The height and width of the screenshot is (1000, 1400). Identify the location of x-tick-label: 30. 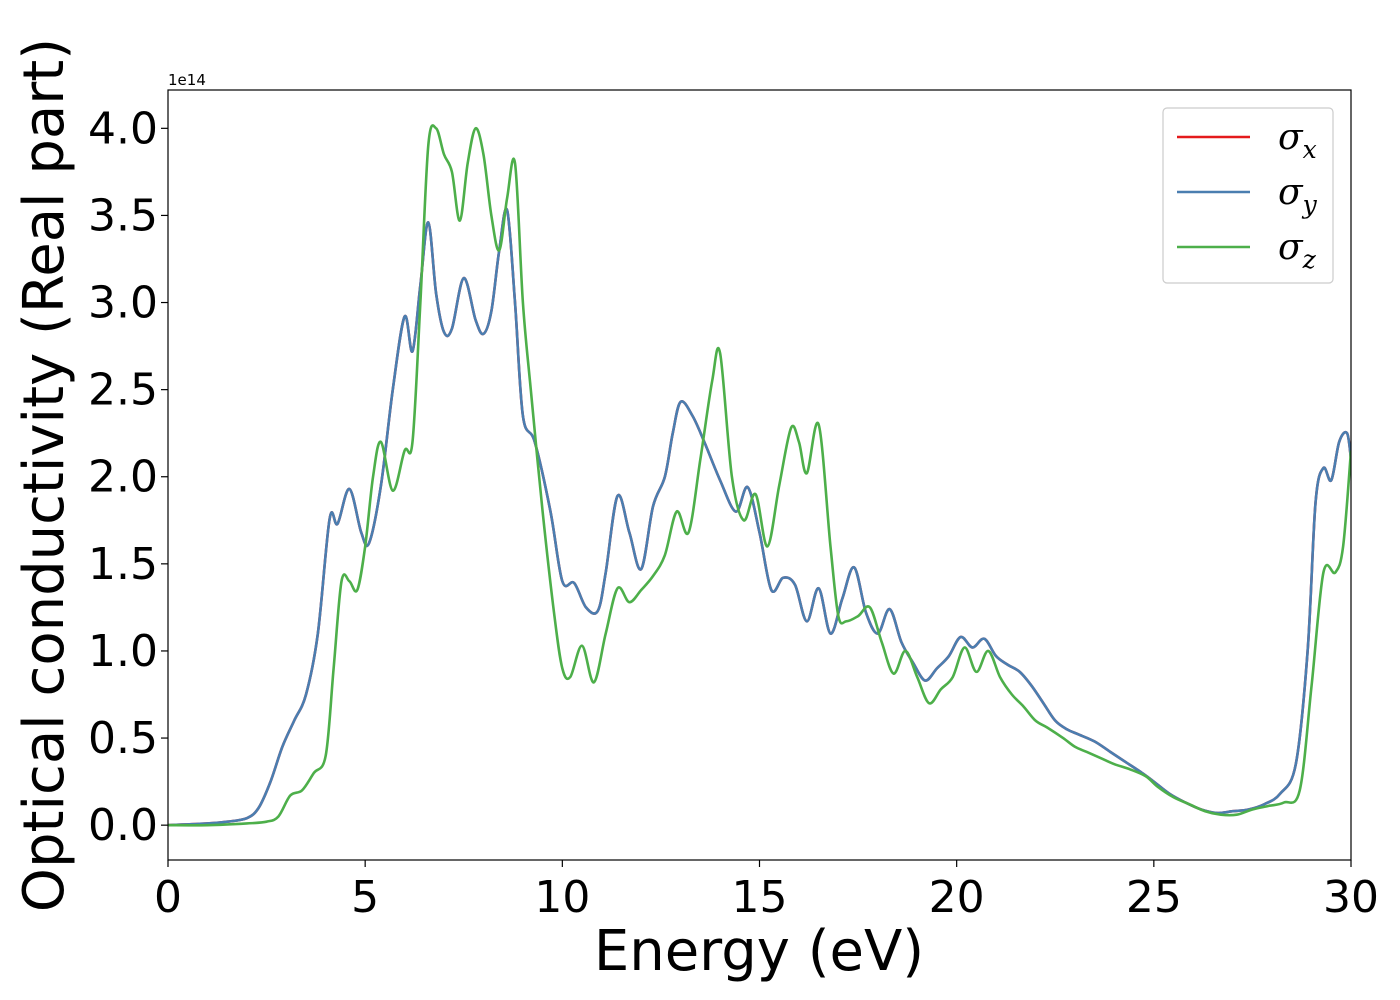
(1351, 897).